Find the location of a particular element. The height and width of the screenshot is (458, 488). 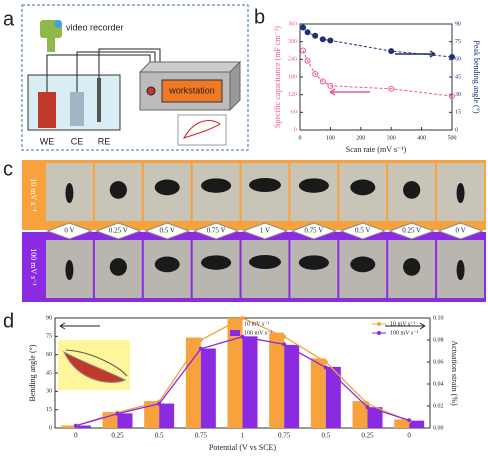

y2-tick-label: 0 is located at coordinates (456, 130).